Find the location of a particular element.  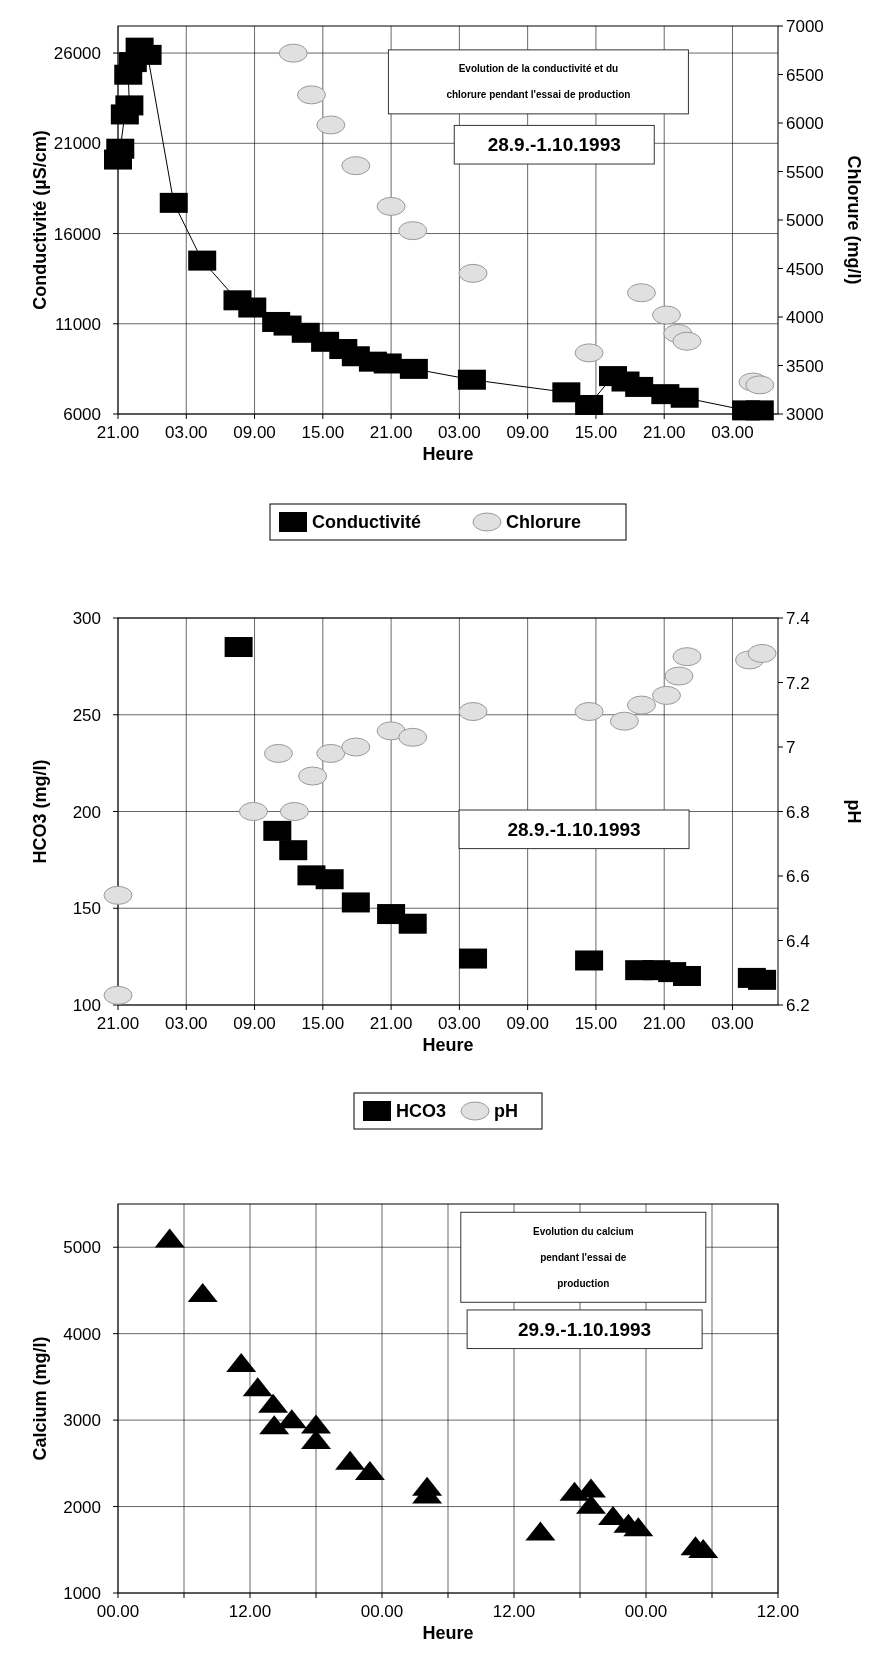

y2-tick-label: 6.4 is located at coordinates (798, 941).